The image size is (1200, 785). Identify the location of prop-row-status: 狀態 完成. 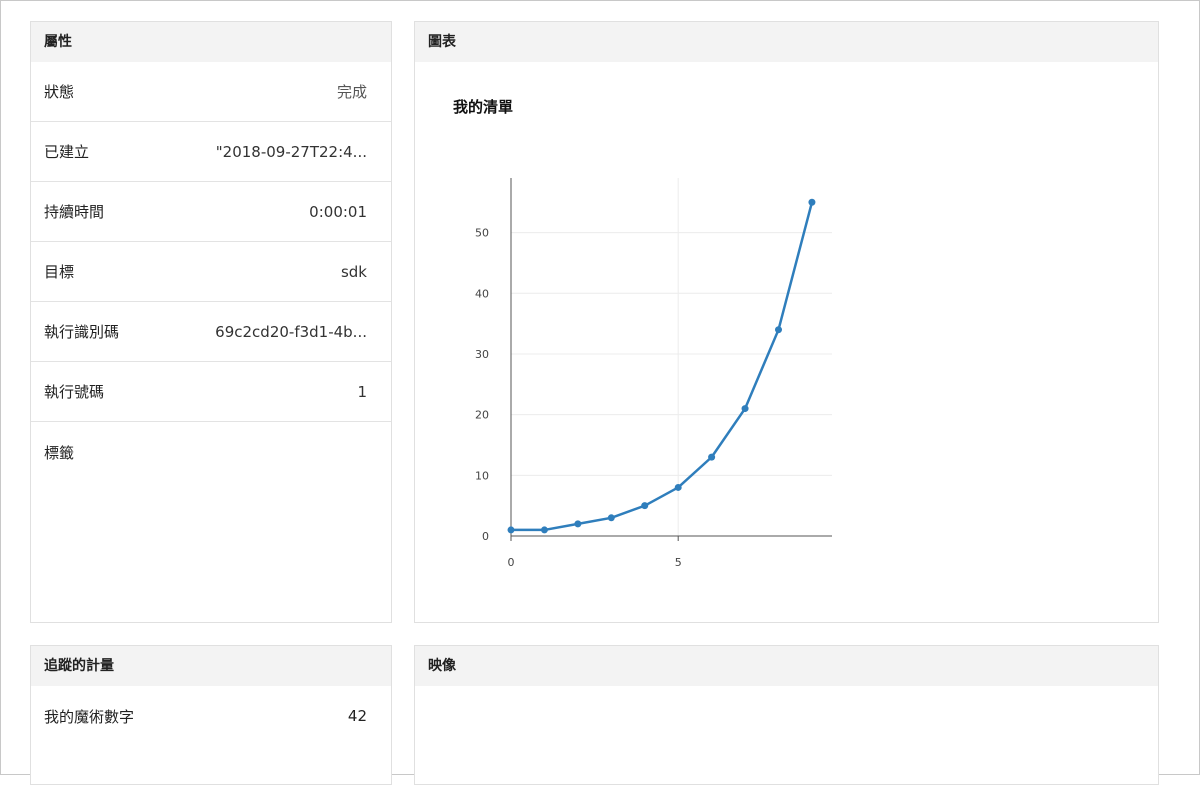
(211, 92).